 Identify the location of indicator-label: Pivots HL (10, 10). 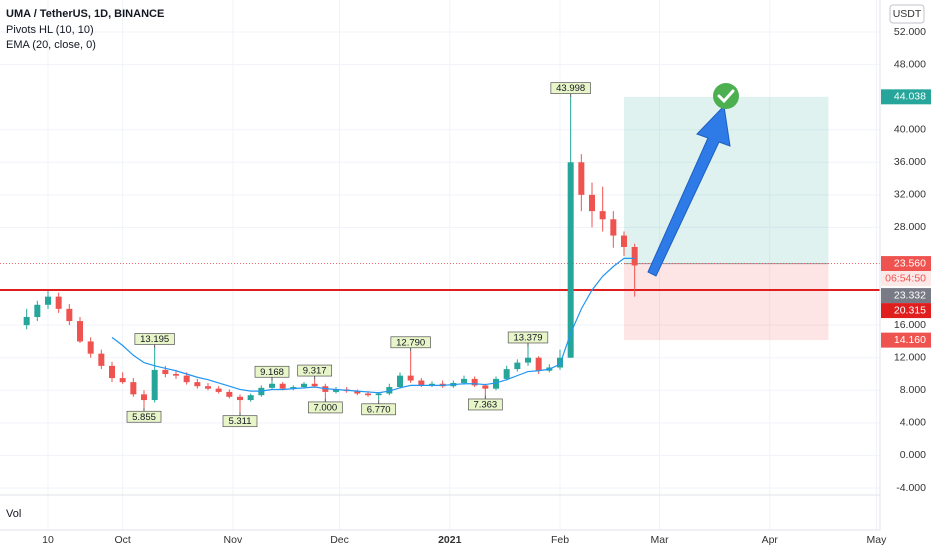
(50, 30).